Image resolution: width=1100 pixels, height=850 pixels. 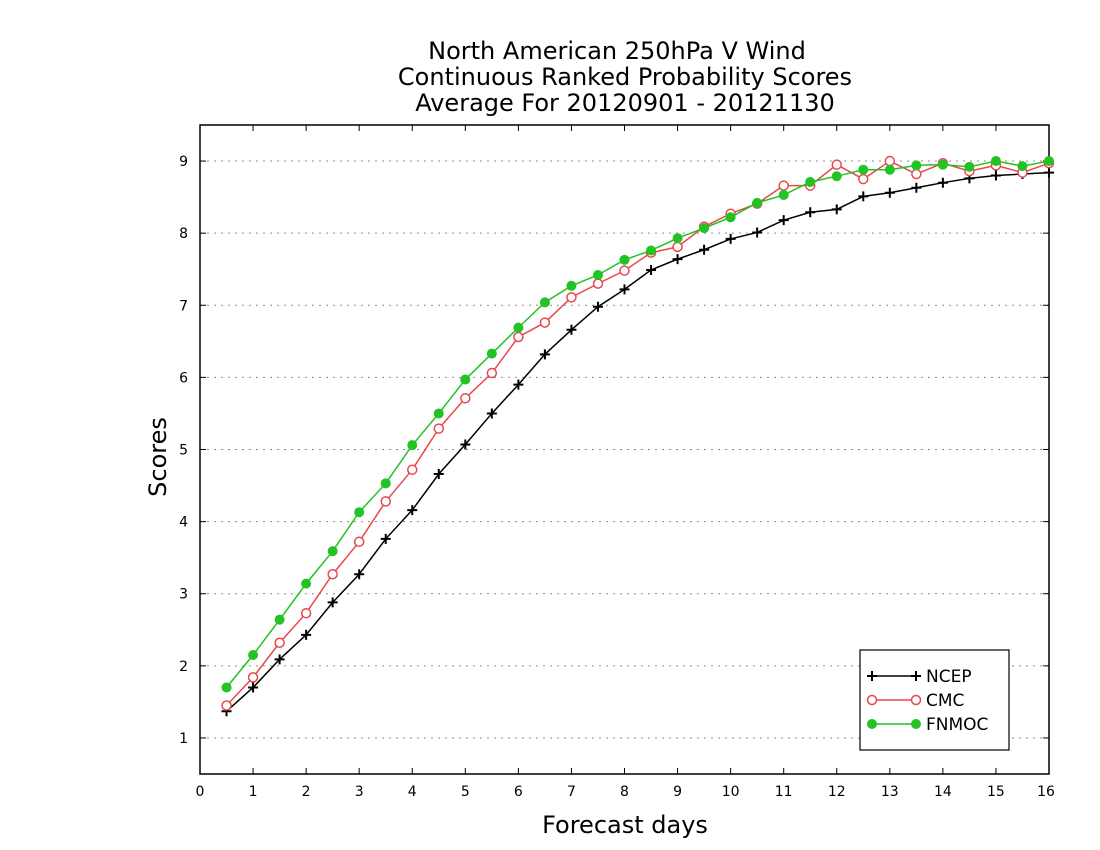 What do you see at coordinates (571, 792) in the screenshot?
I see `x-tick-label: 7` at bounding box center [571, 792].